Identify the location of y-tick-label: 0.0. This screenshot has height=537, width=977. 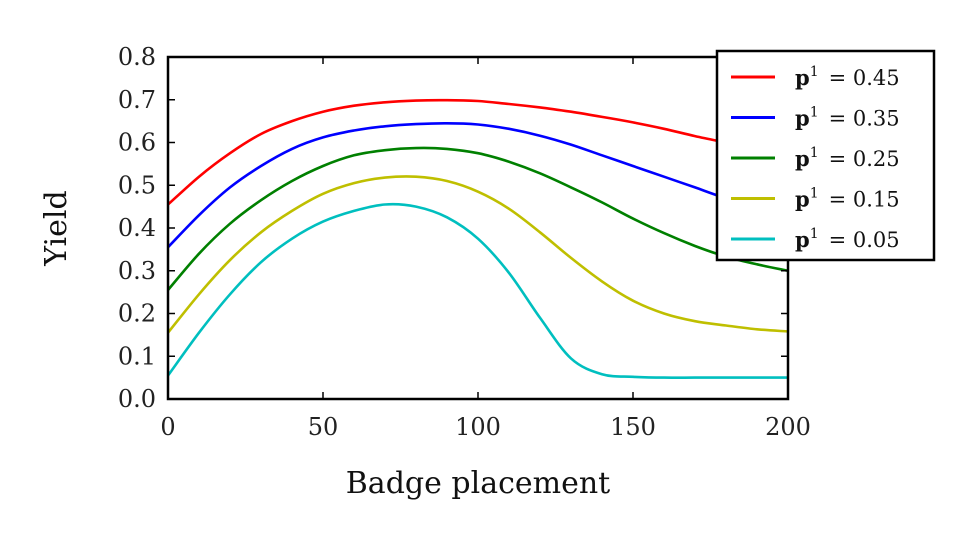
(137, 399).